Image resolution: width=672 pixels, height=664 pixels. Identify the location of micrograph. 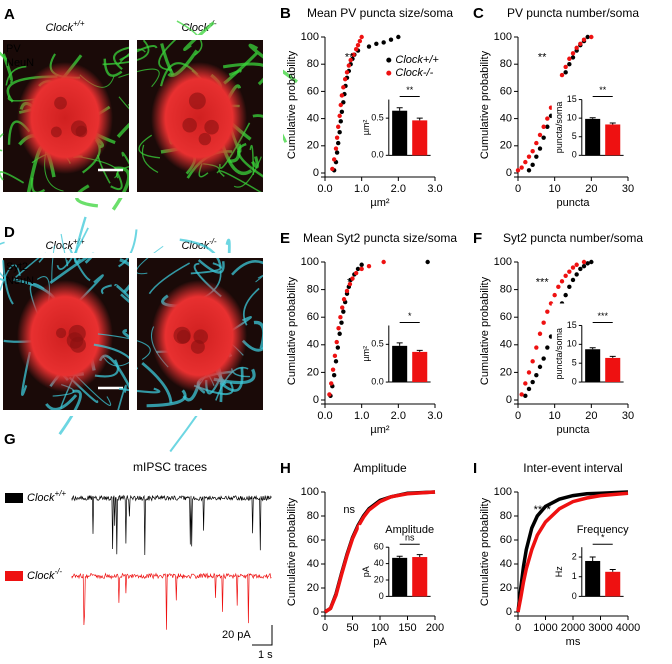
(79, 326).